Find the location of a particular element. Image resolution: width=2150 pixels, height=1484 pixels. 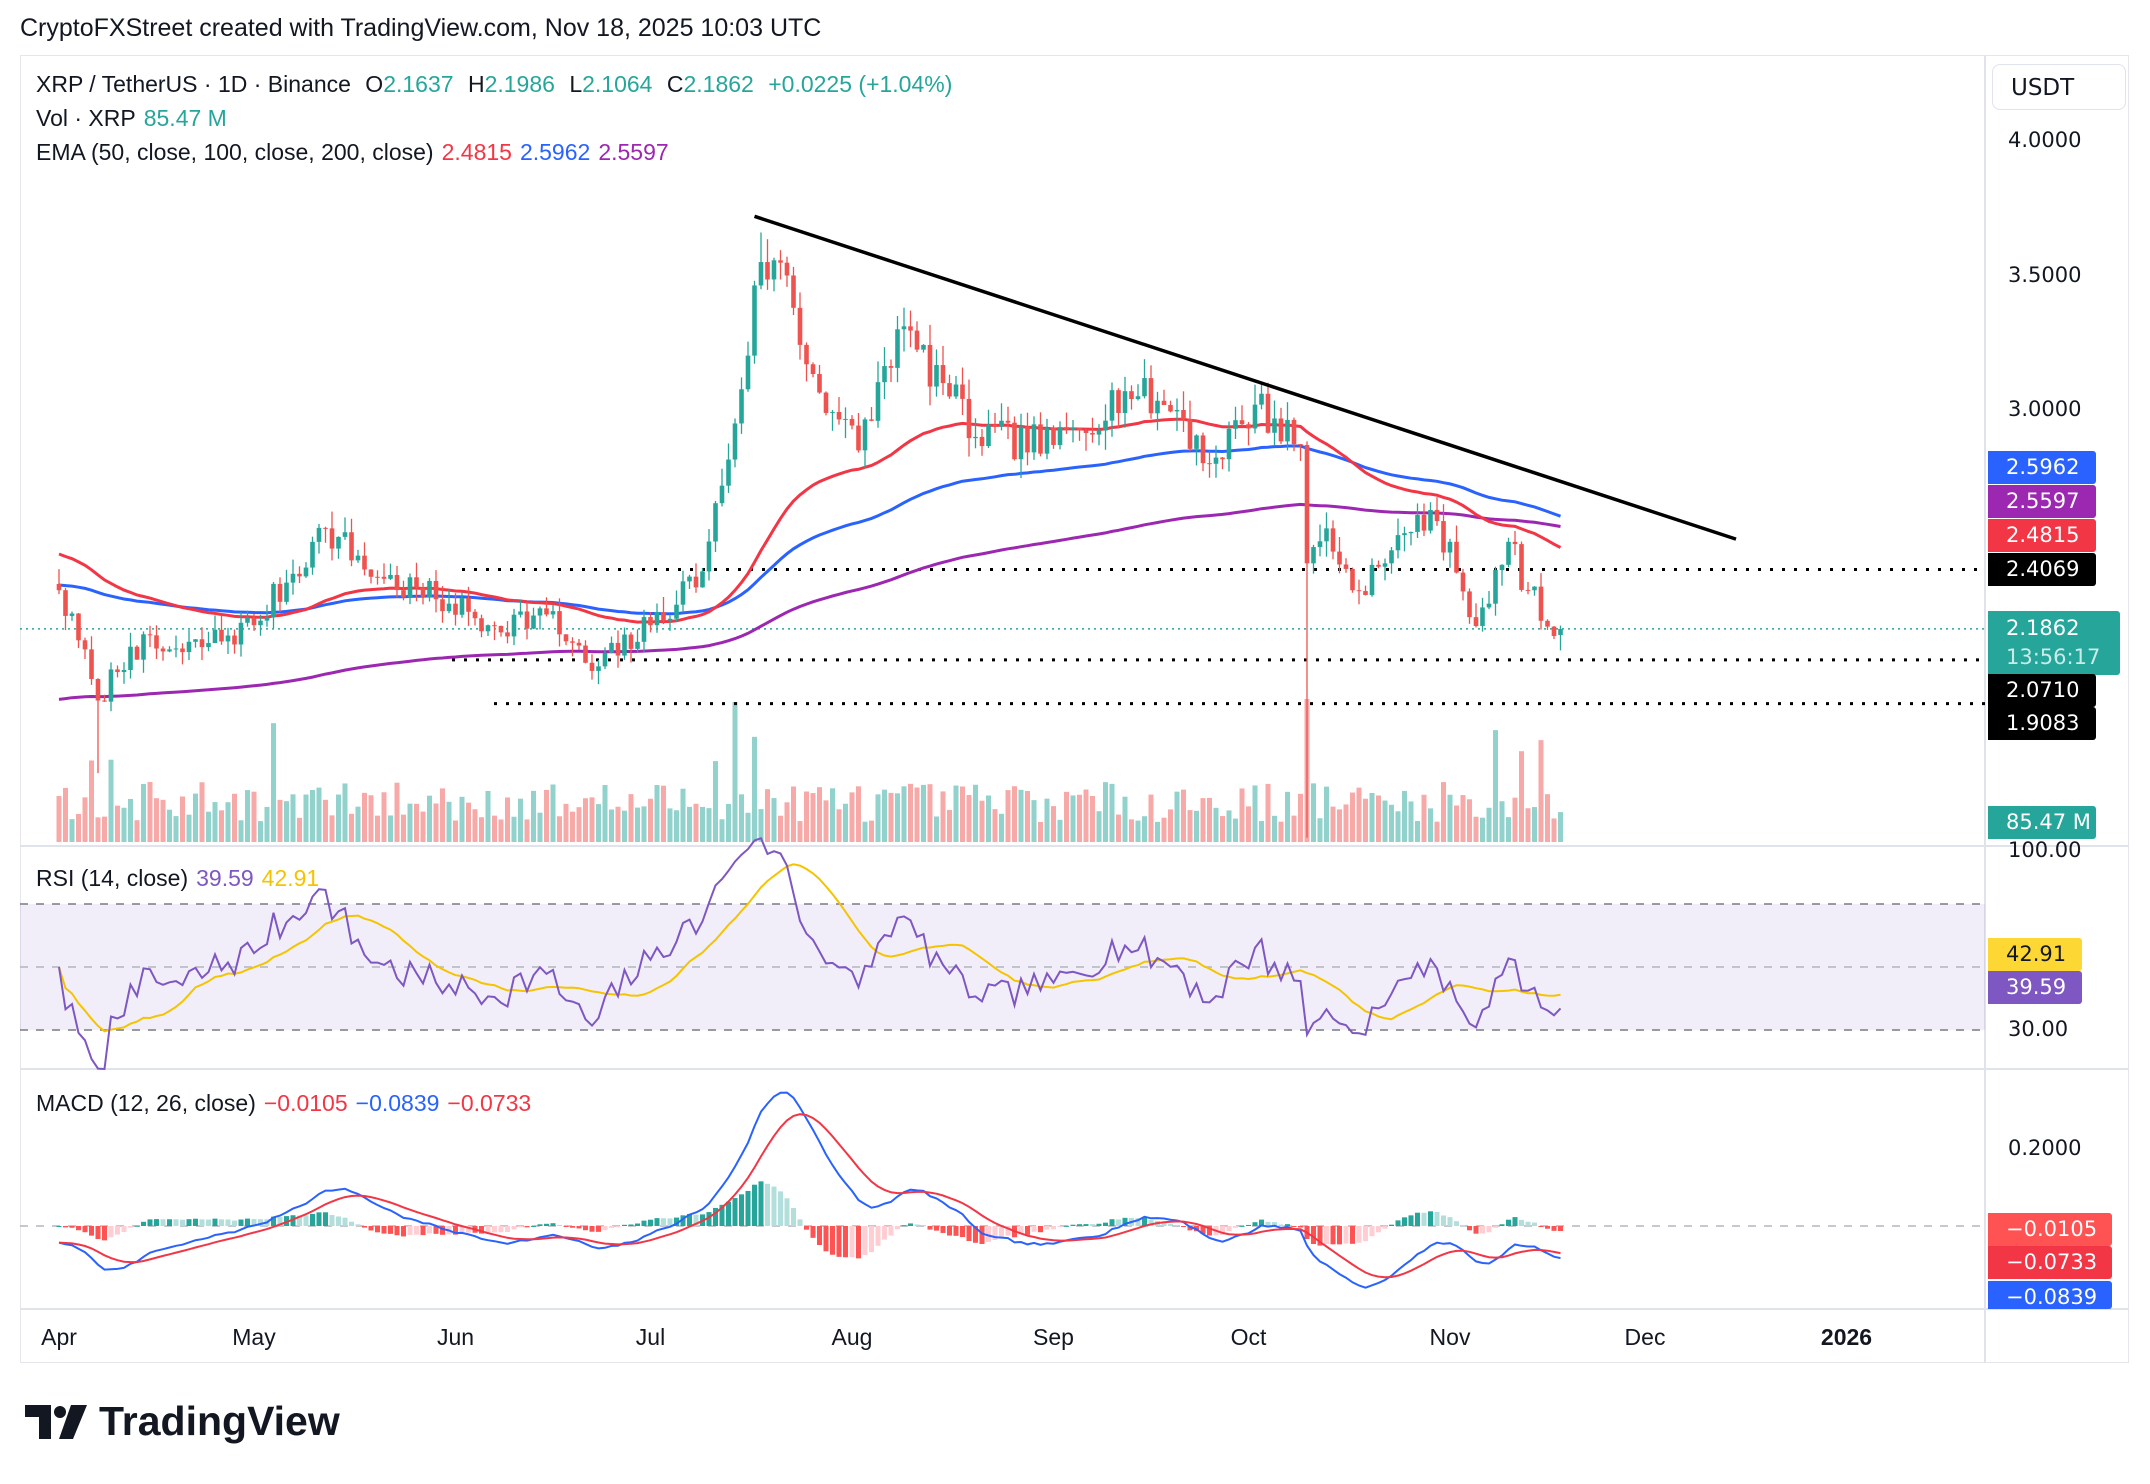

tradingview-logo: TradingView is located at coordinates (182, 1421).